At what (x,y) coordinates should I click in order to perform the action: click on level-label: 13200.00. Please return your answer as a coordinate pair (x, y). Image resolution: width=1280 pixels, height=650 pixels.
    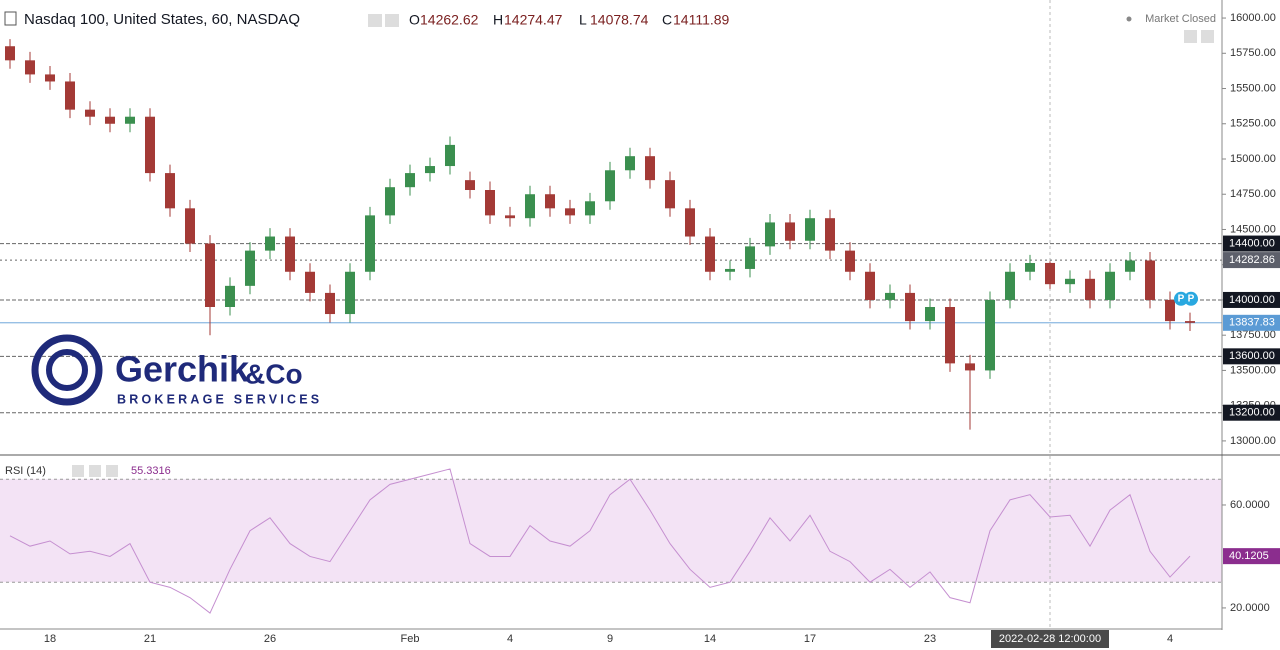
    Looking at the image, I should click on (1252, 413).